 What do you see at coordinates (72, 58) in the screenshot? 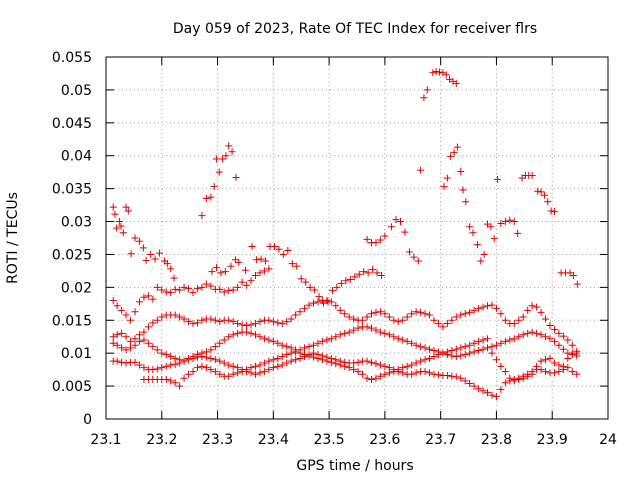
I see `y-tick-label: 0.055` at bounding box center [72, 58].